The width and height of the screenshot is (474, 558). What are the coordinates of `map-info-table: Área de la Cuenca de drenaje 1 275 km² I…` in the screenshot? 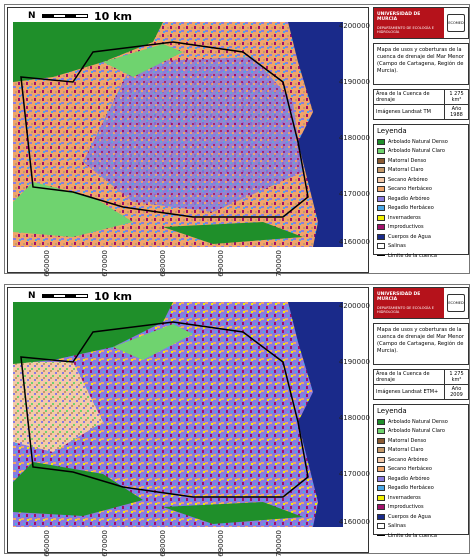 It's located at (421, 384).